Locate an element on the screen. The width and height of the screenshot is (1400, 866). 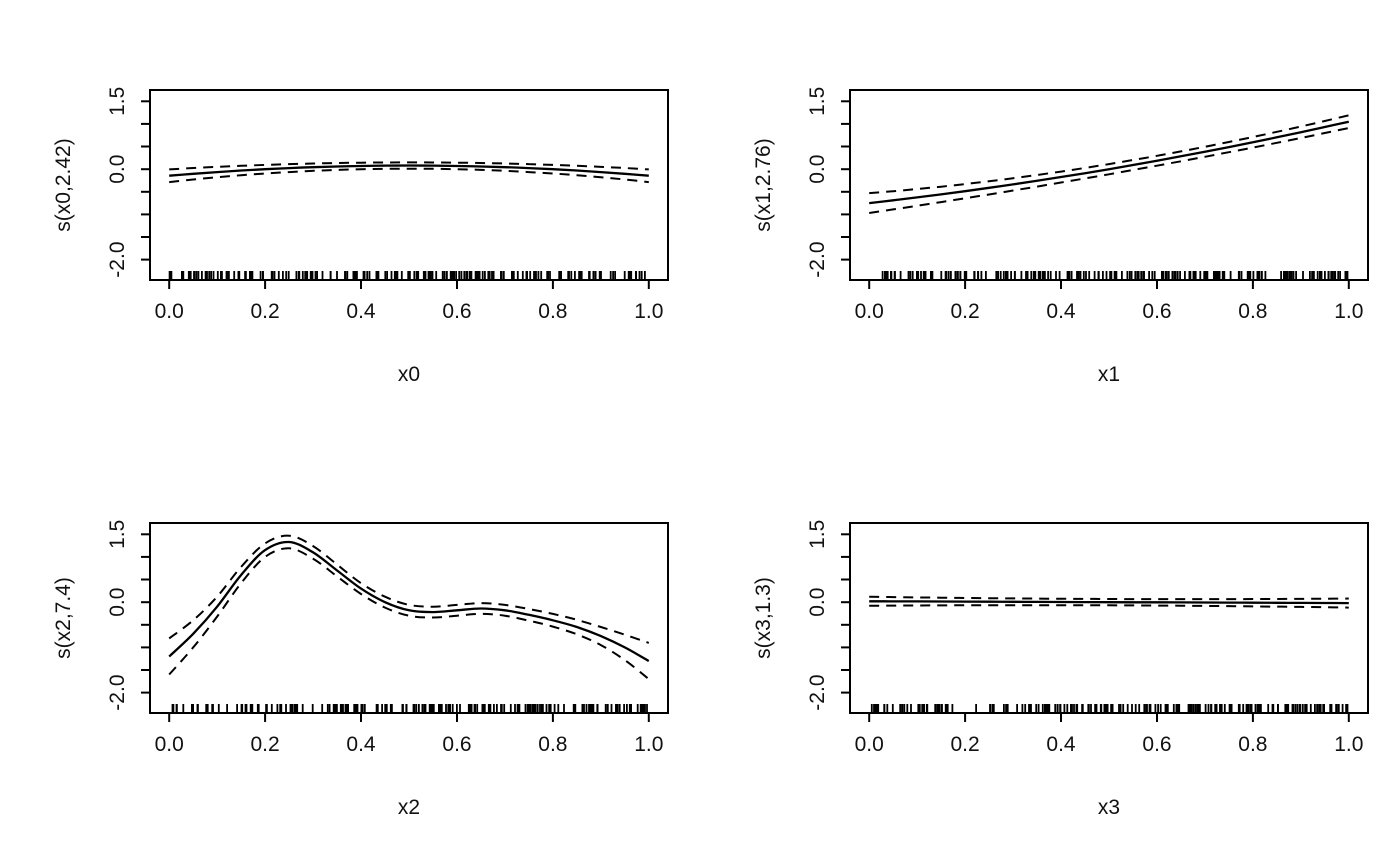
x-axis-label-x1: x1 is located at coordinates (1109, 374).